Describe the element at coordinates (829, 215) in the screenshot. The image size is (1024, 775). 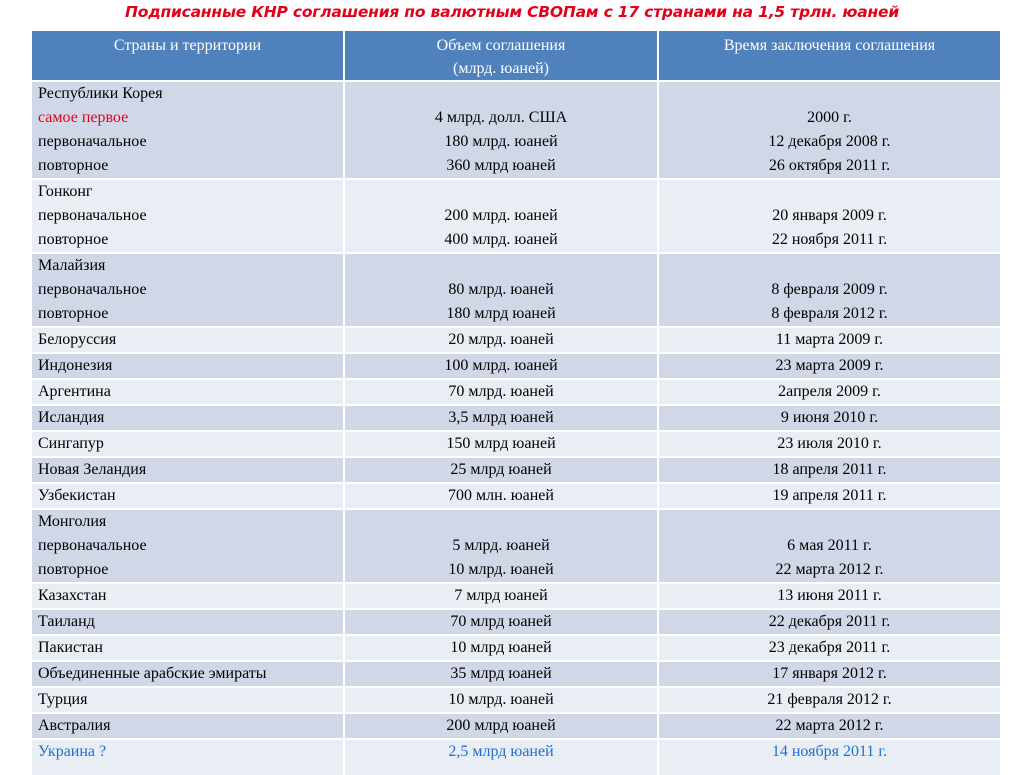
I see `date-value: 20 января 2009 г.` at that location.